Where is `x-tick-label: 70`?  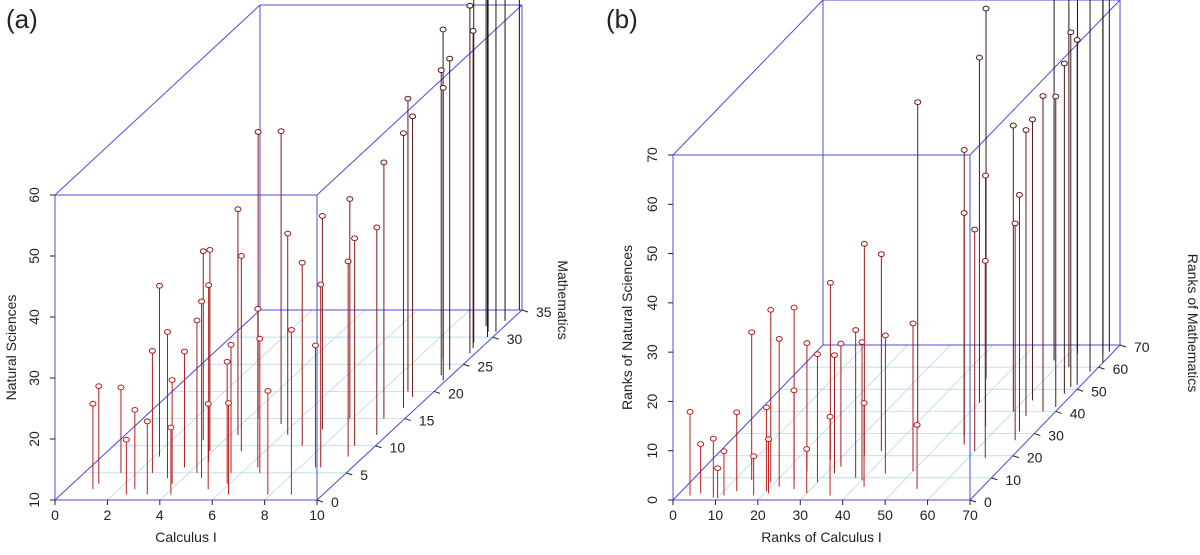
x-tick-label: 70 is located at coordinates (970, 515).